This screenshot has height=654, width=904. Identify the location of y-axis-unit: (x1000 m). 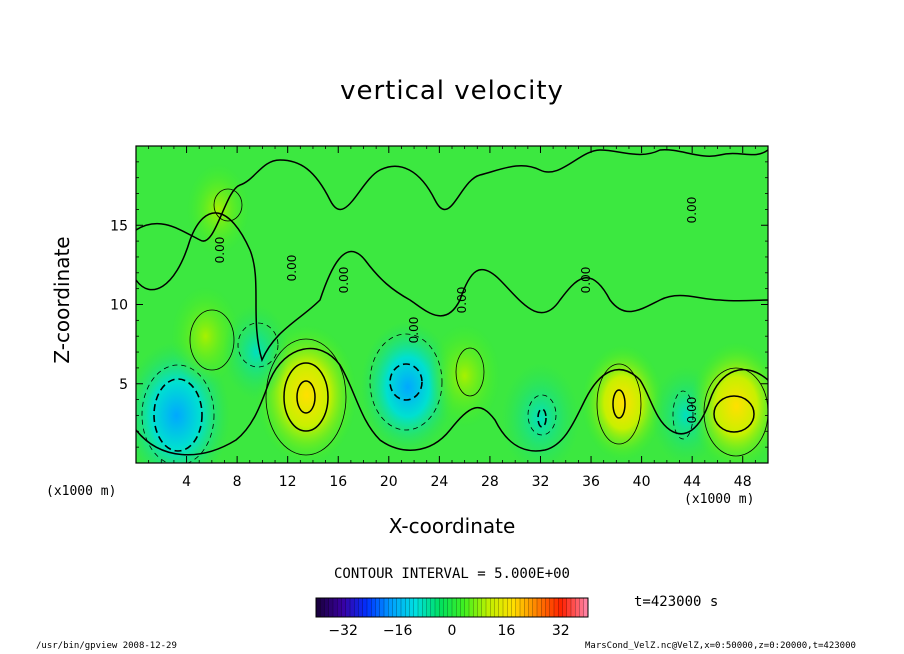
(81, 491).